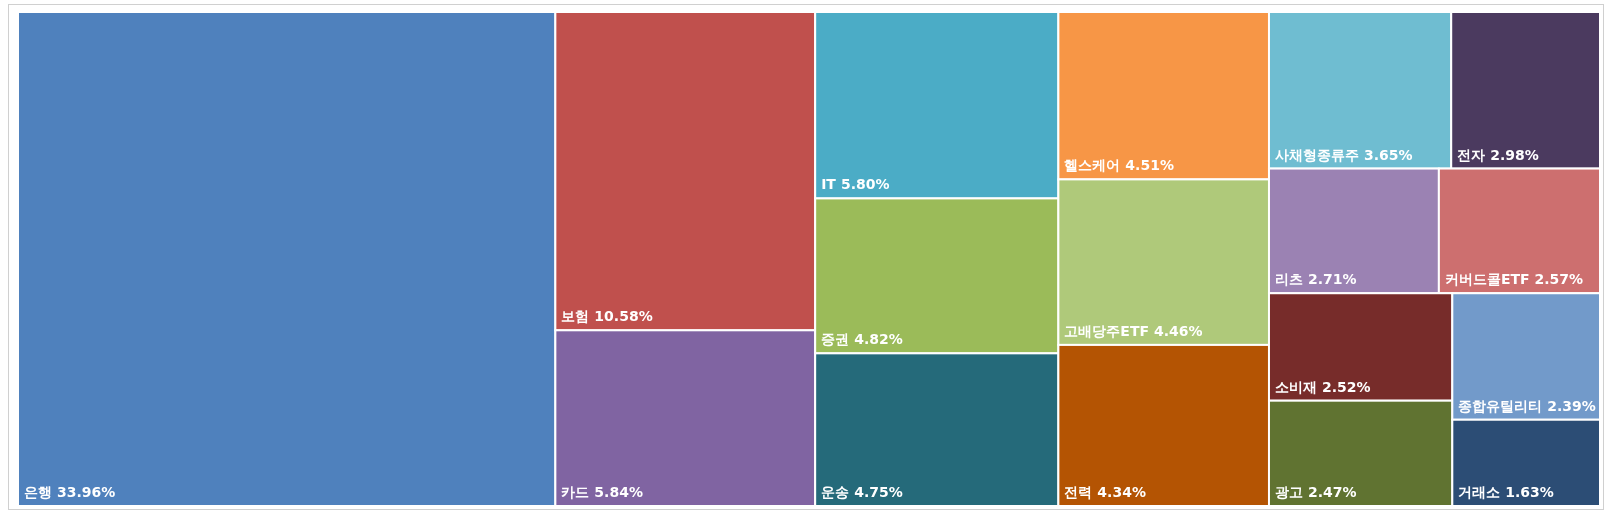  Describe the element at coordinates (685, 418) in the screenshot. I see `cell: 카드 5.84%` at that location.